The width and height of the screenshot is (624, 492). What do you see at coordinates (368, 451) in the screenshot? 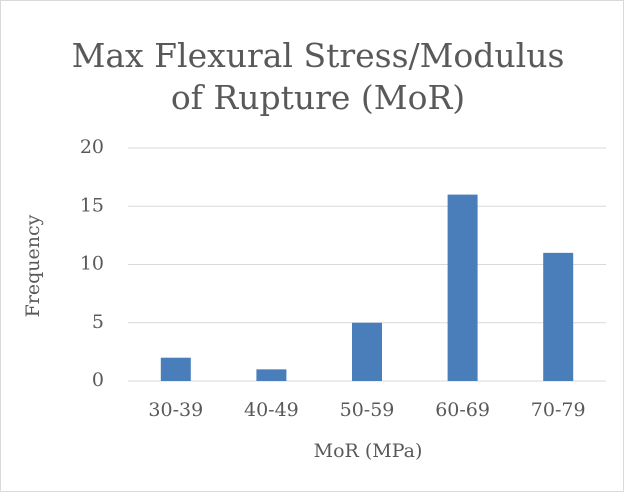
I see `x-axis-label: MoR (MPa)` at bounding box center [368, 451].